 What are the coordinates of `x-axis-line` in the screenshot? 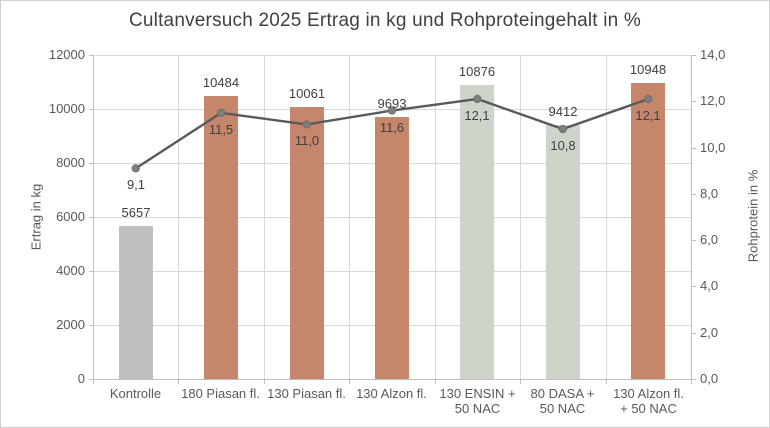 It's located at (392, 379).